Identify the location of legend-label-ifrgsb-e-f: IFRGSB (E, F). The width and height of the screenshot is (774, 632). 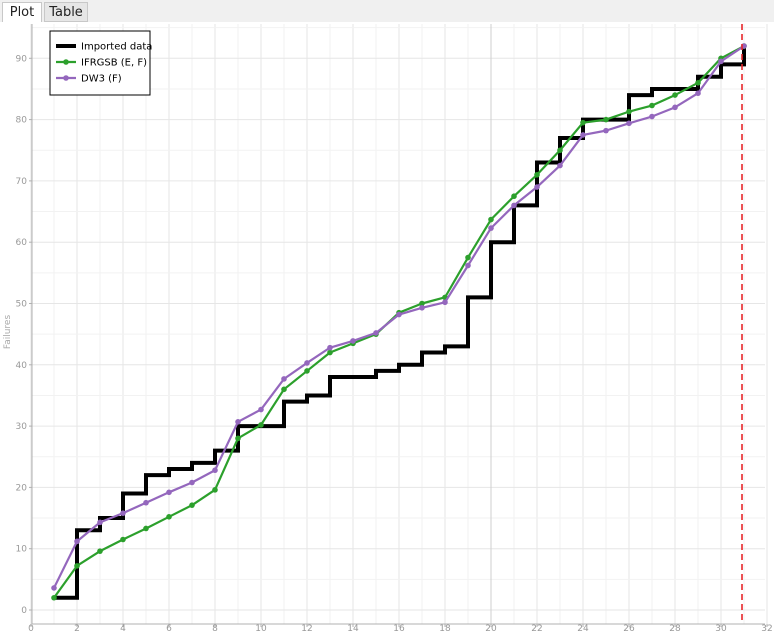
(114, 63).